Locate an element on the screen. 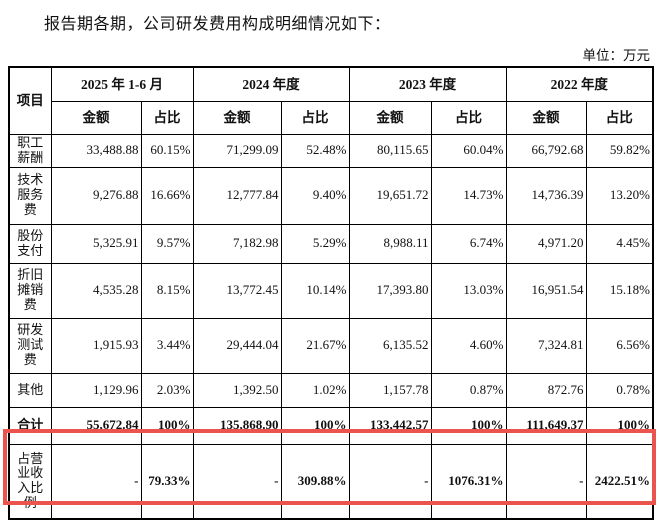  table-cell: 52.48% is located at coordinates (315, 151).